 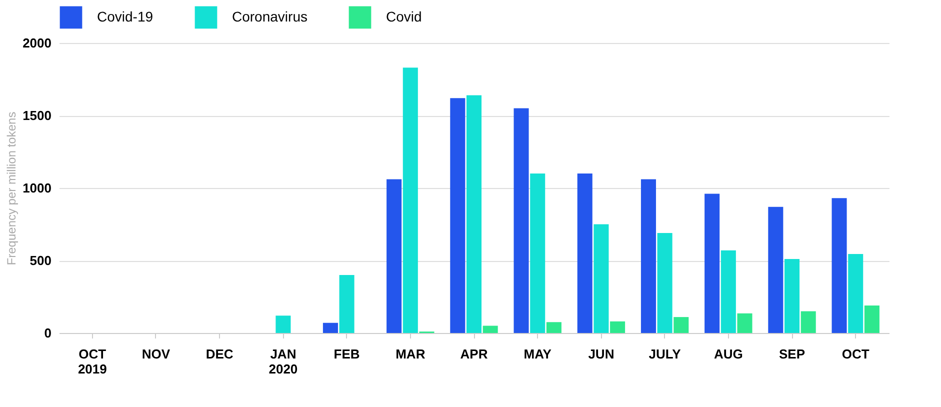 What do you see at coordinates (283, 361) in the screenshot?
I see `x-tick-label: JAN 2020` at bounding box center [283, 361].